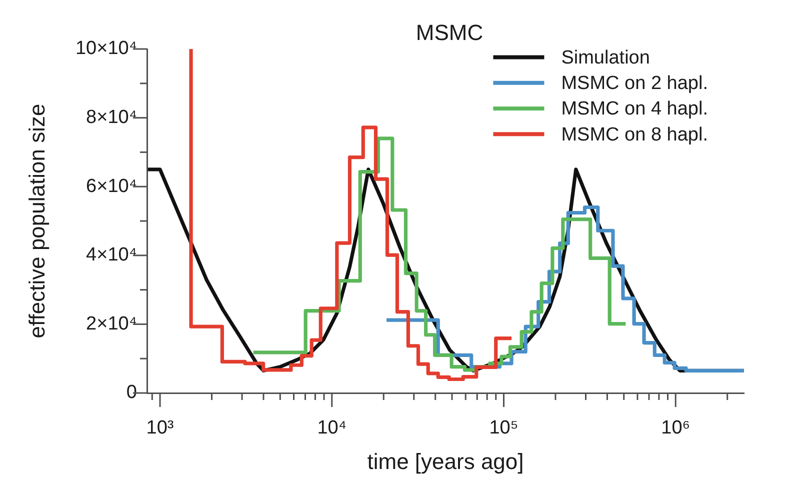  Describe the element at coordinates (131, 393) in the screenshot. I see `y-tick-label: 0` at that location.